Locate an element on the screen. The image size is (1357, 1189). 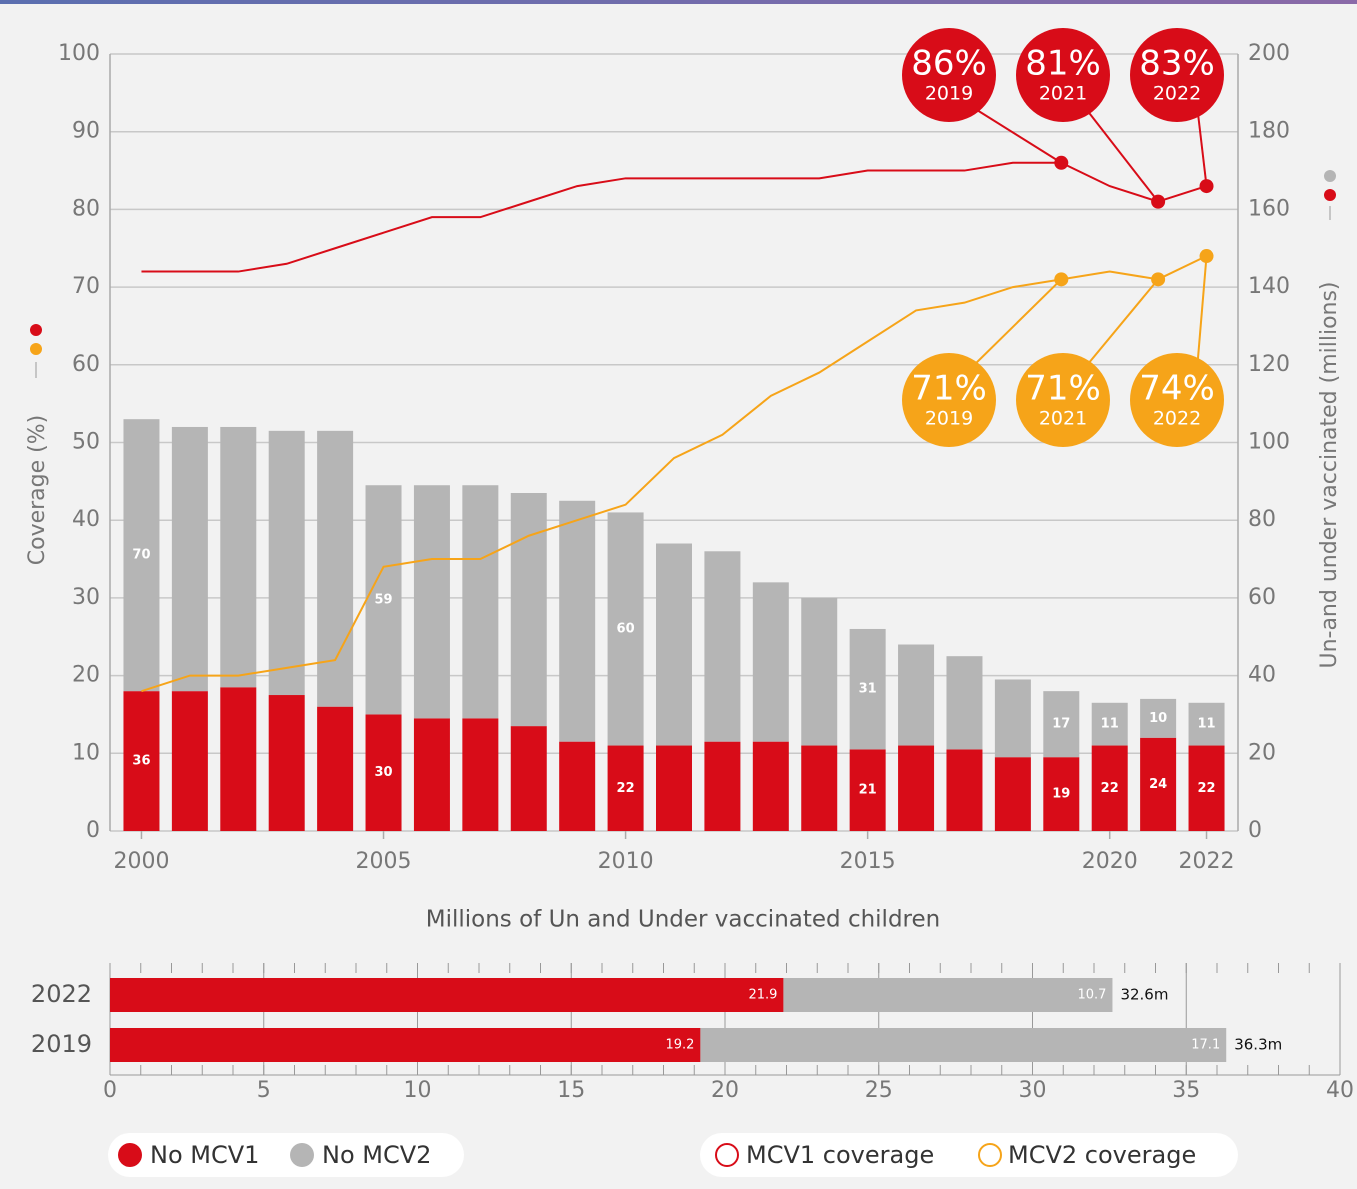
callout-year: 2022 is located at coordinates (1177, 419).